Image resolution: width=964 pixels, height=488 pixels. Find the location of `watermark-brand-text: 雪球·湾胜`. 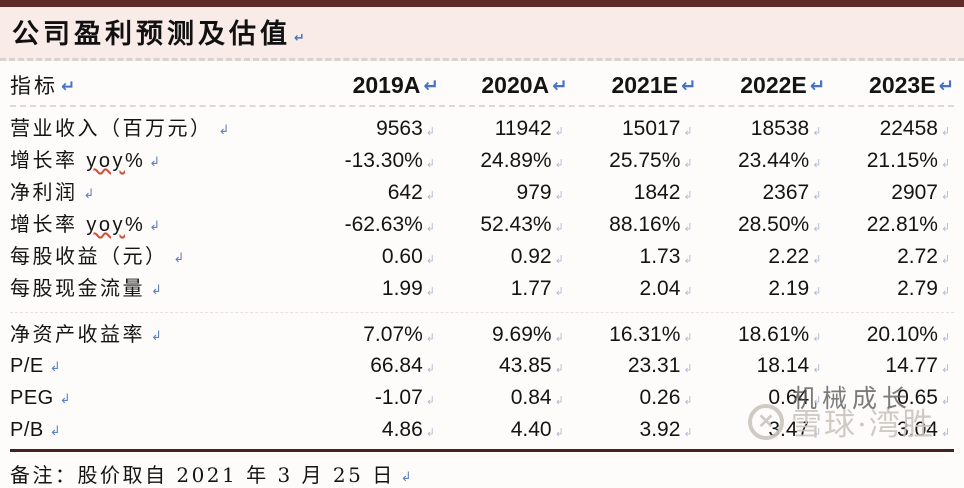

watermark-brand-text: 雪球·湾胜 is located at coordinates (863, 425).